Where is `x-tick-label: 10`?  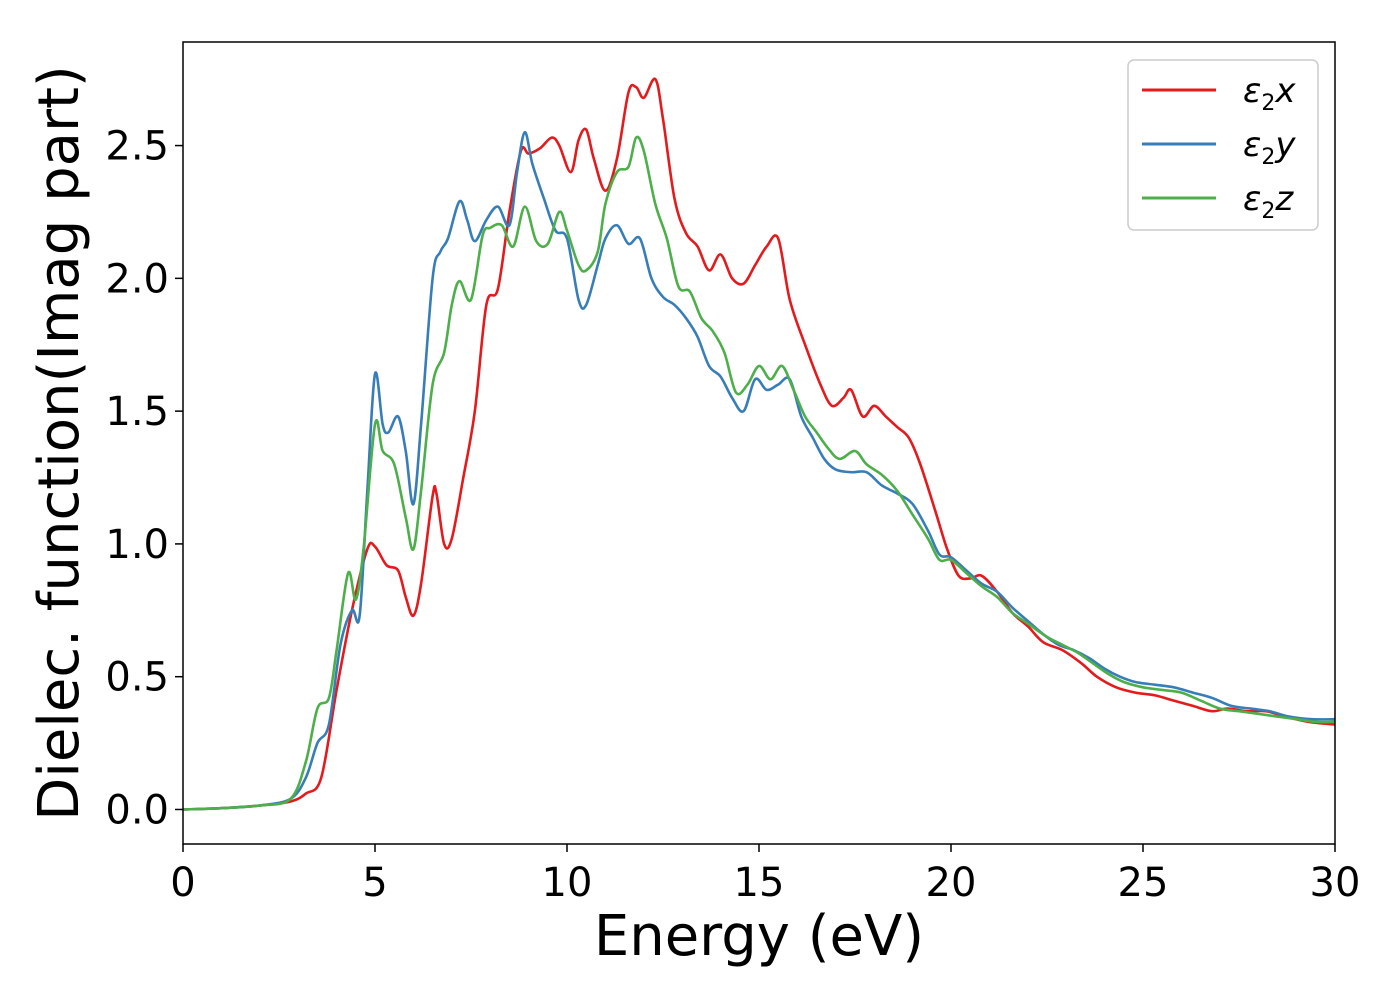 x-tick-label: 10 is located at coordinates (567, 883).